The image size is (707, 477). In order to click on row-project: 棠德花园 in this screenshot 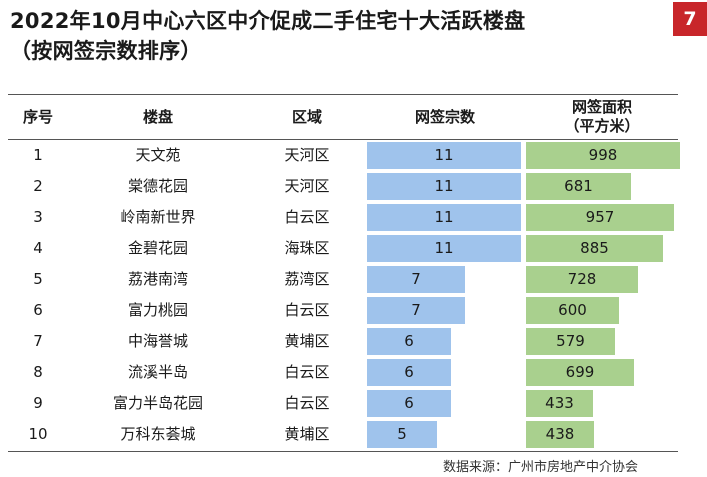, I will do `click(157, 186)`.